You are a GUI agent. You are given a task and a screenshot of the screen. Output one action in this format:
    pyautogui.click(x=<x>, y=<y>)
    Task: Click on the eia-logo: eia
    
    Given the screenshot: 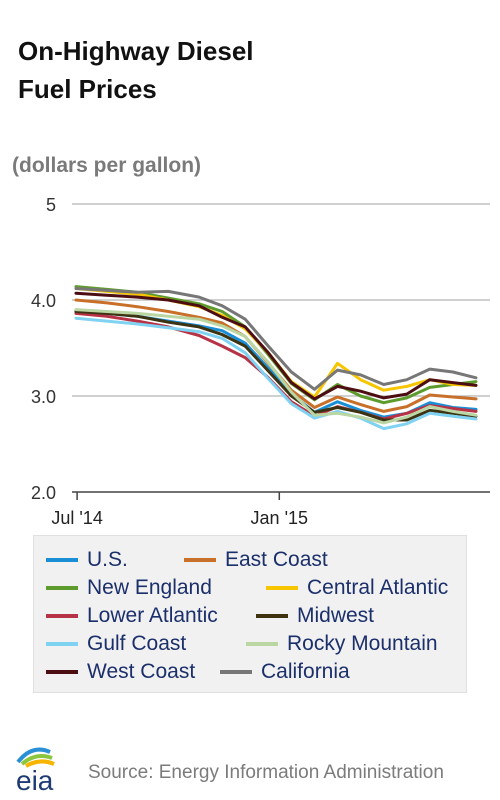 What is the action you would take?
    pyautogui.click(x=35, y=770)
    